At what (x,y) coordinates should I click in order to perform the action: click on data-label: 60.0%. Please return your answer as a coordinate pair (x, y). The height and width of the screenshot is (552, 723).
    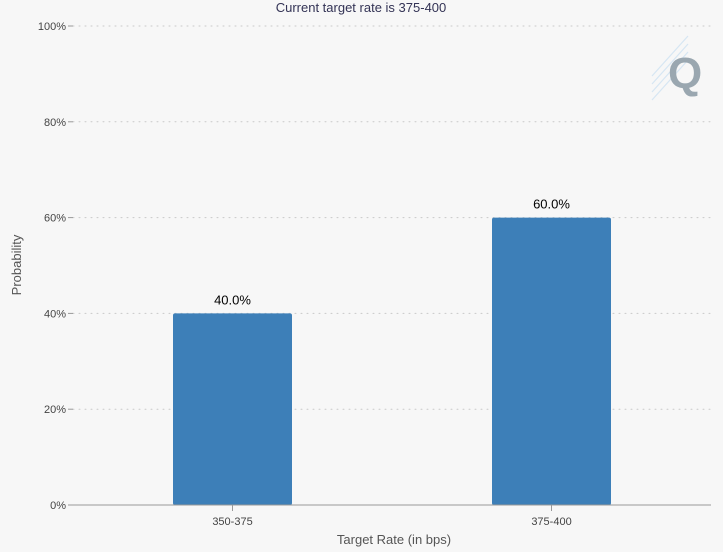
    Looking at the image, I should click on (551, 204).